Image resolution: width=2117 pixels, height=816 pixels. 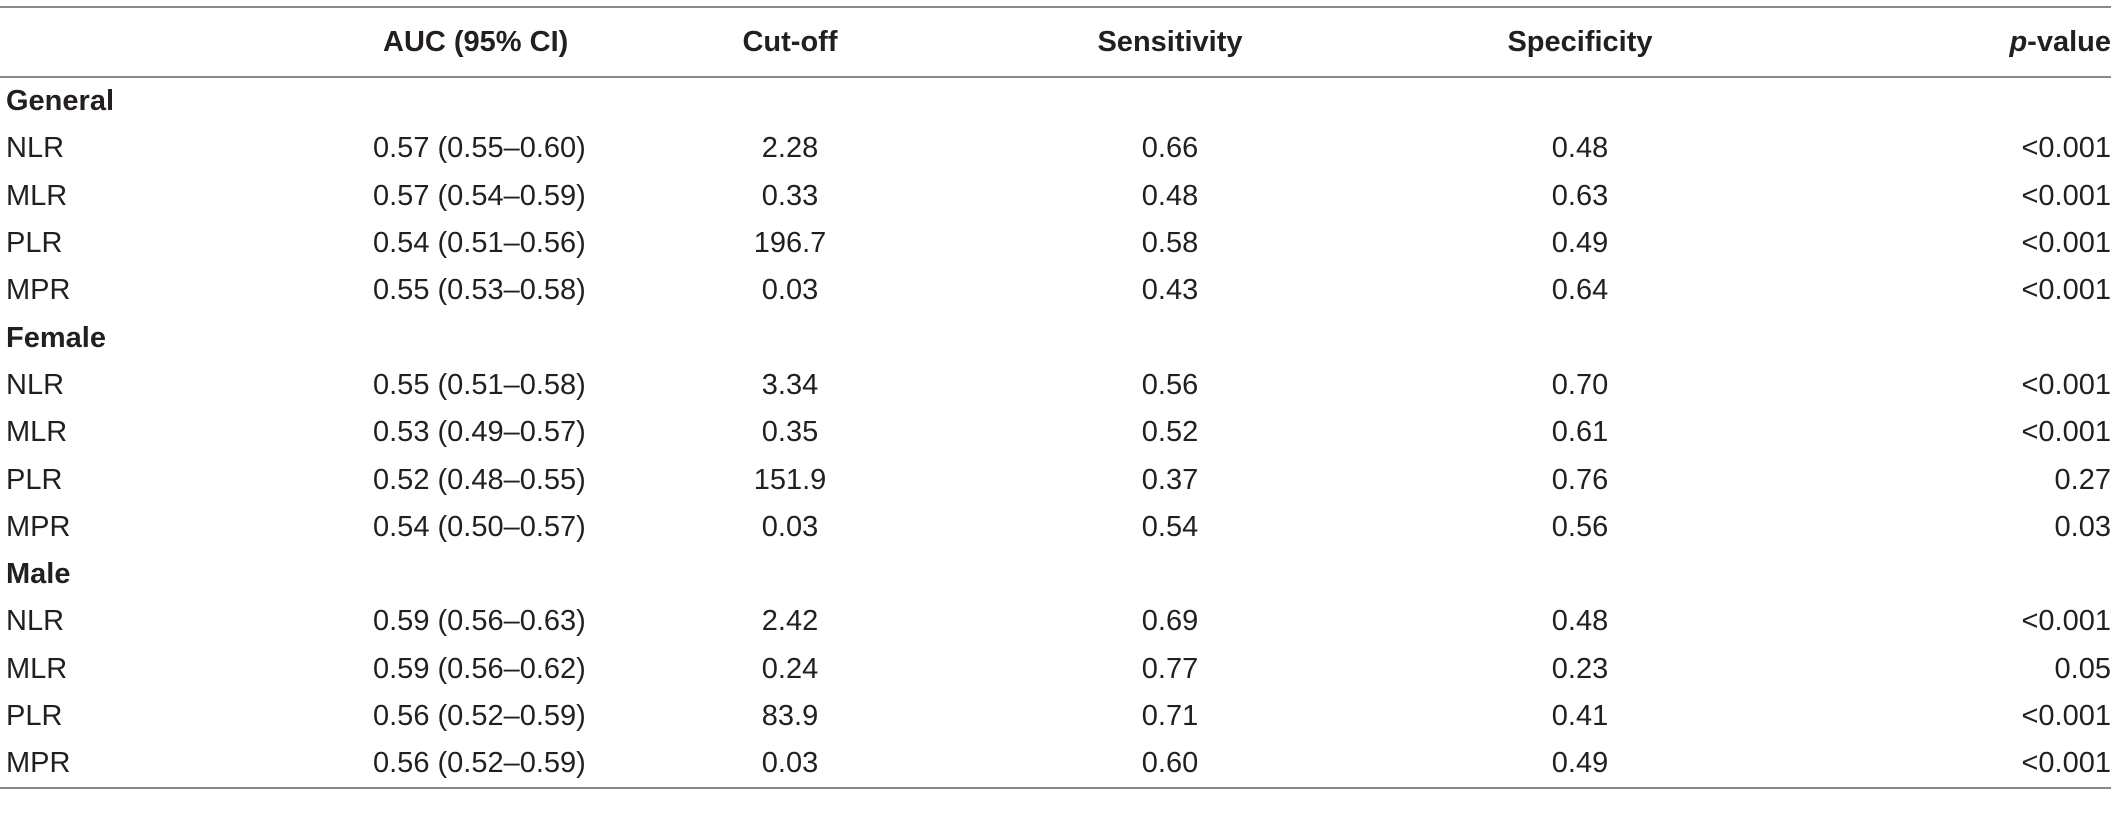 I want to click on table-row: PLR 0.52 (0.48–0.55) 151.9 0.37 0.76 0.27, so click(x=1055, y=479).